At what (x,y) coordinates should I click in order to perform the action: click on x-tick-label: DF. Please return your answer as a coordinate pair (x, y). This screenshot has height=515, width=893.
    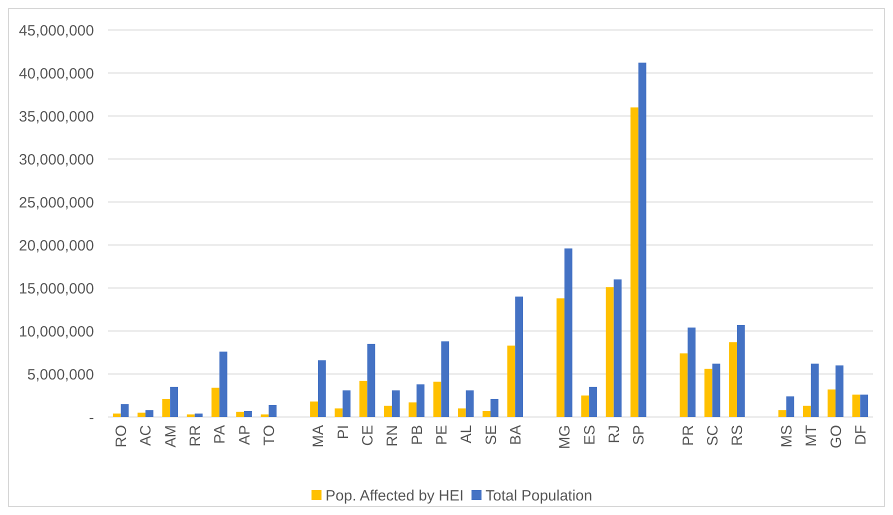
    Looking at the image, I should click on (861, 435).